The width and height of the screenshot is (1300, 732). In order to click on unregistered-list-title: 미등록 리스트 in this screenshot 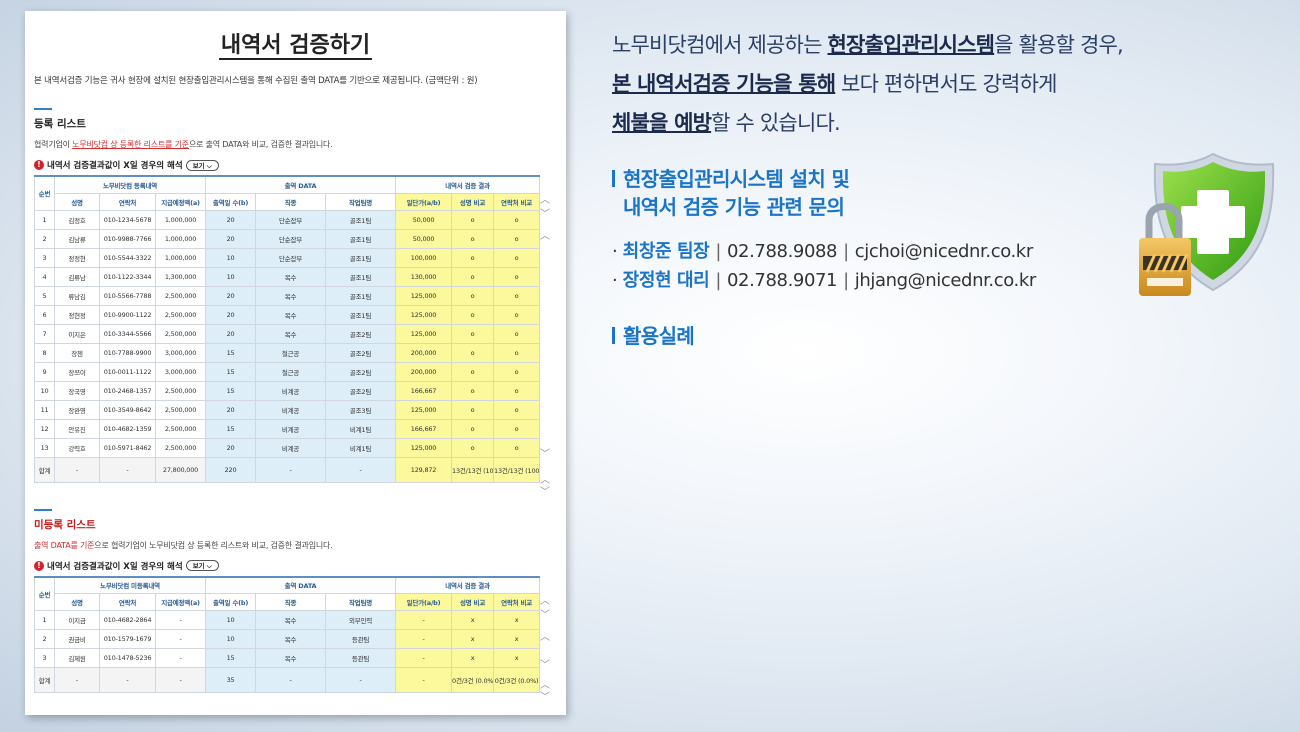, I will do `click(65, 524)`.